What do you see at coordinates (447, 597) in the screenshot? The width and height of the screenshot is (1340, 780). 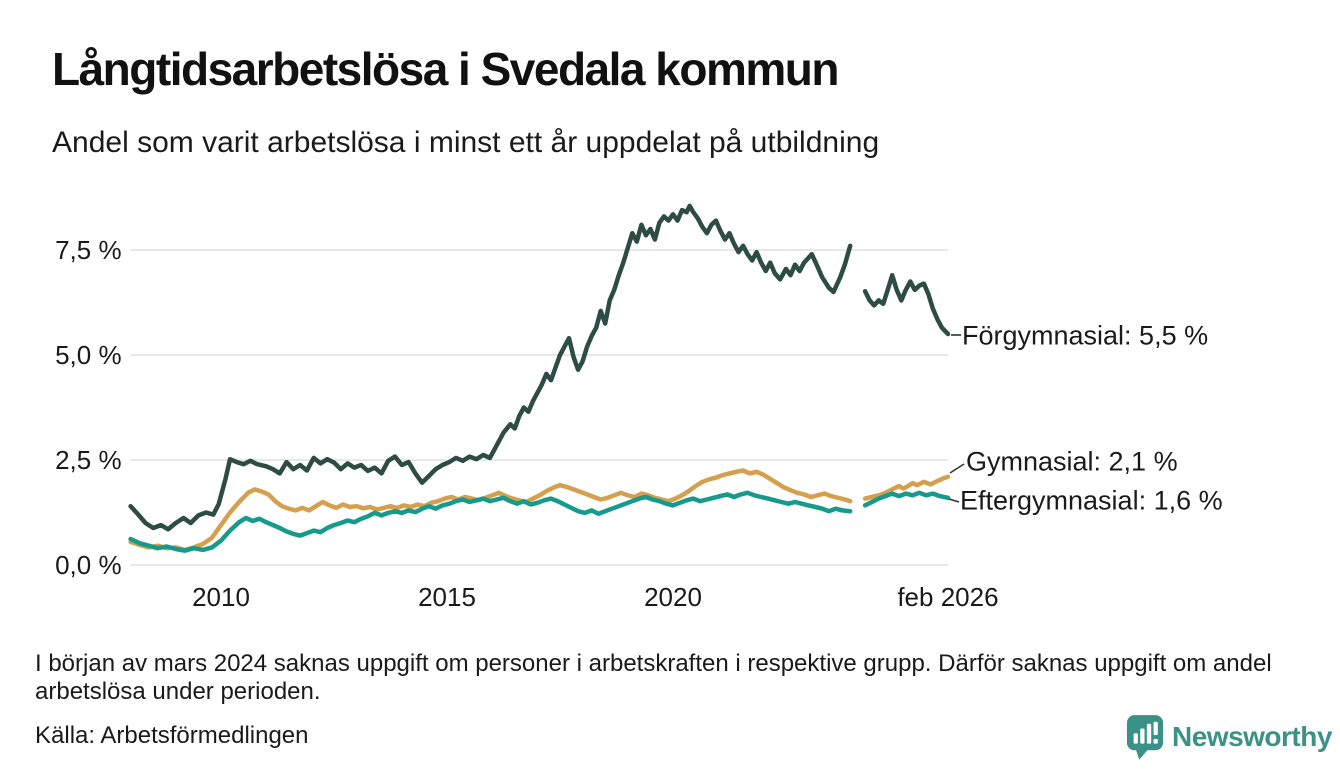 I see `x-tick-label: 2015` at bounding box center [447, 597].